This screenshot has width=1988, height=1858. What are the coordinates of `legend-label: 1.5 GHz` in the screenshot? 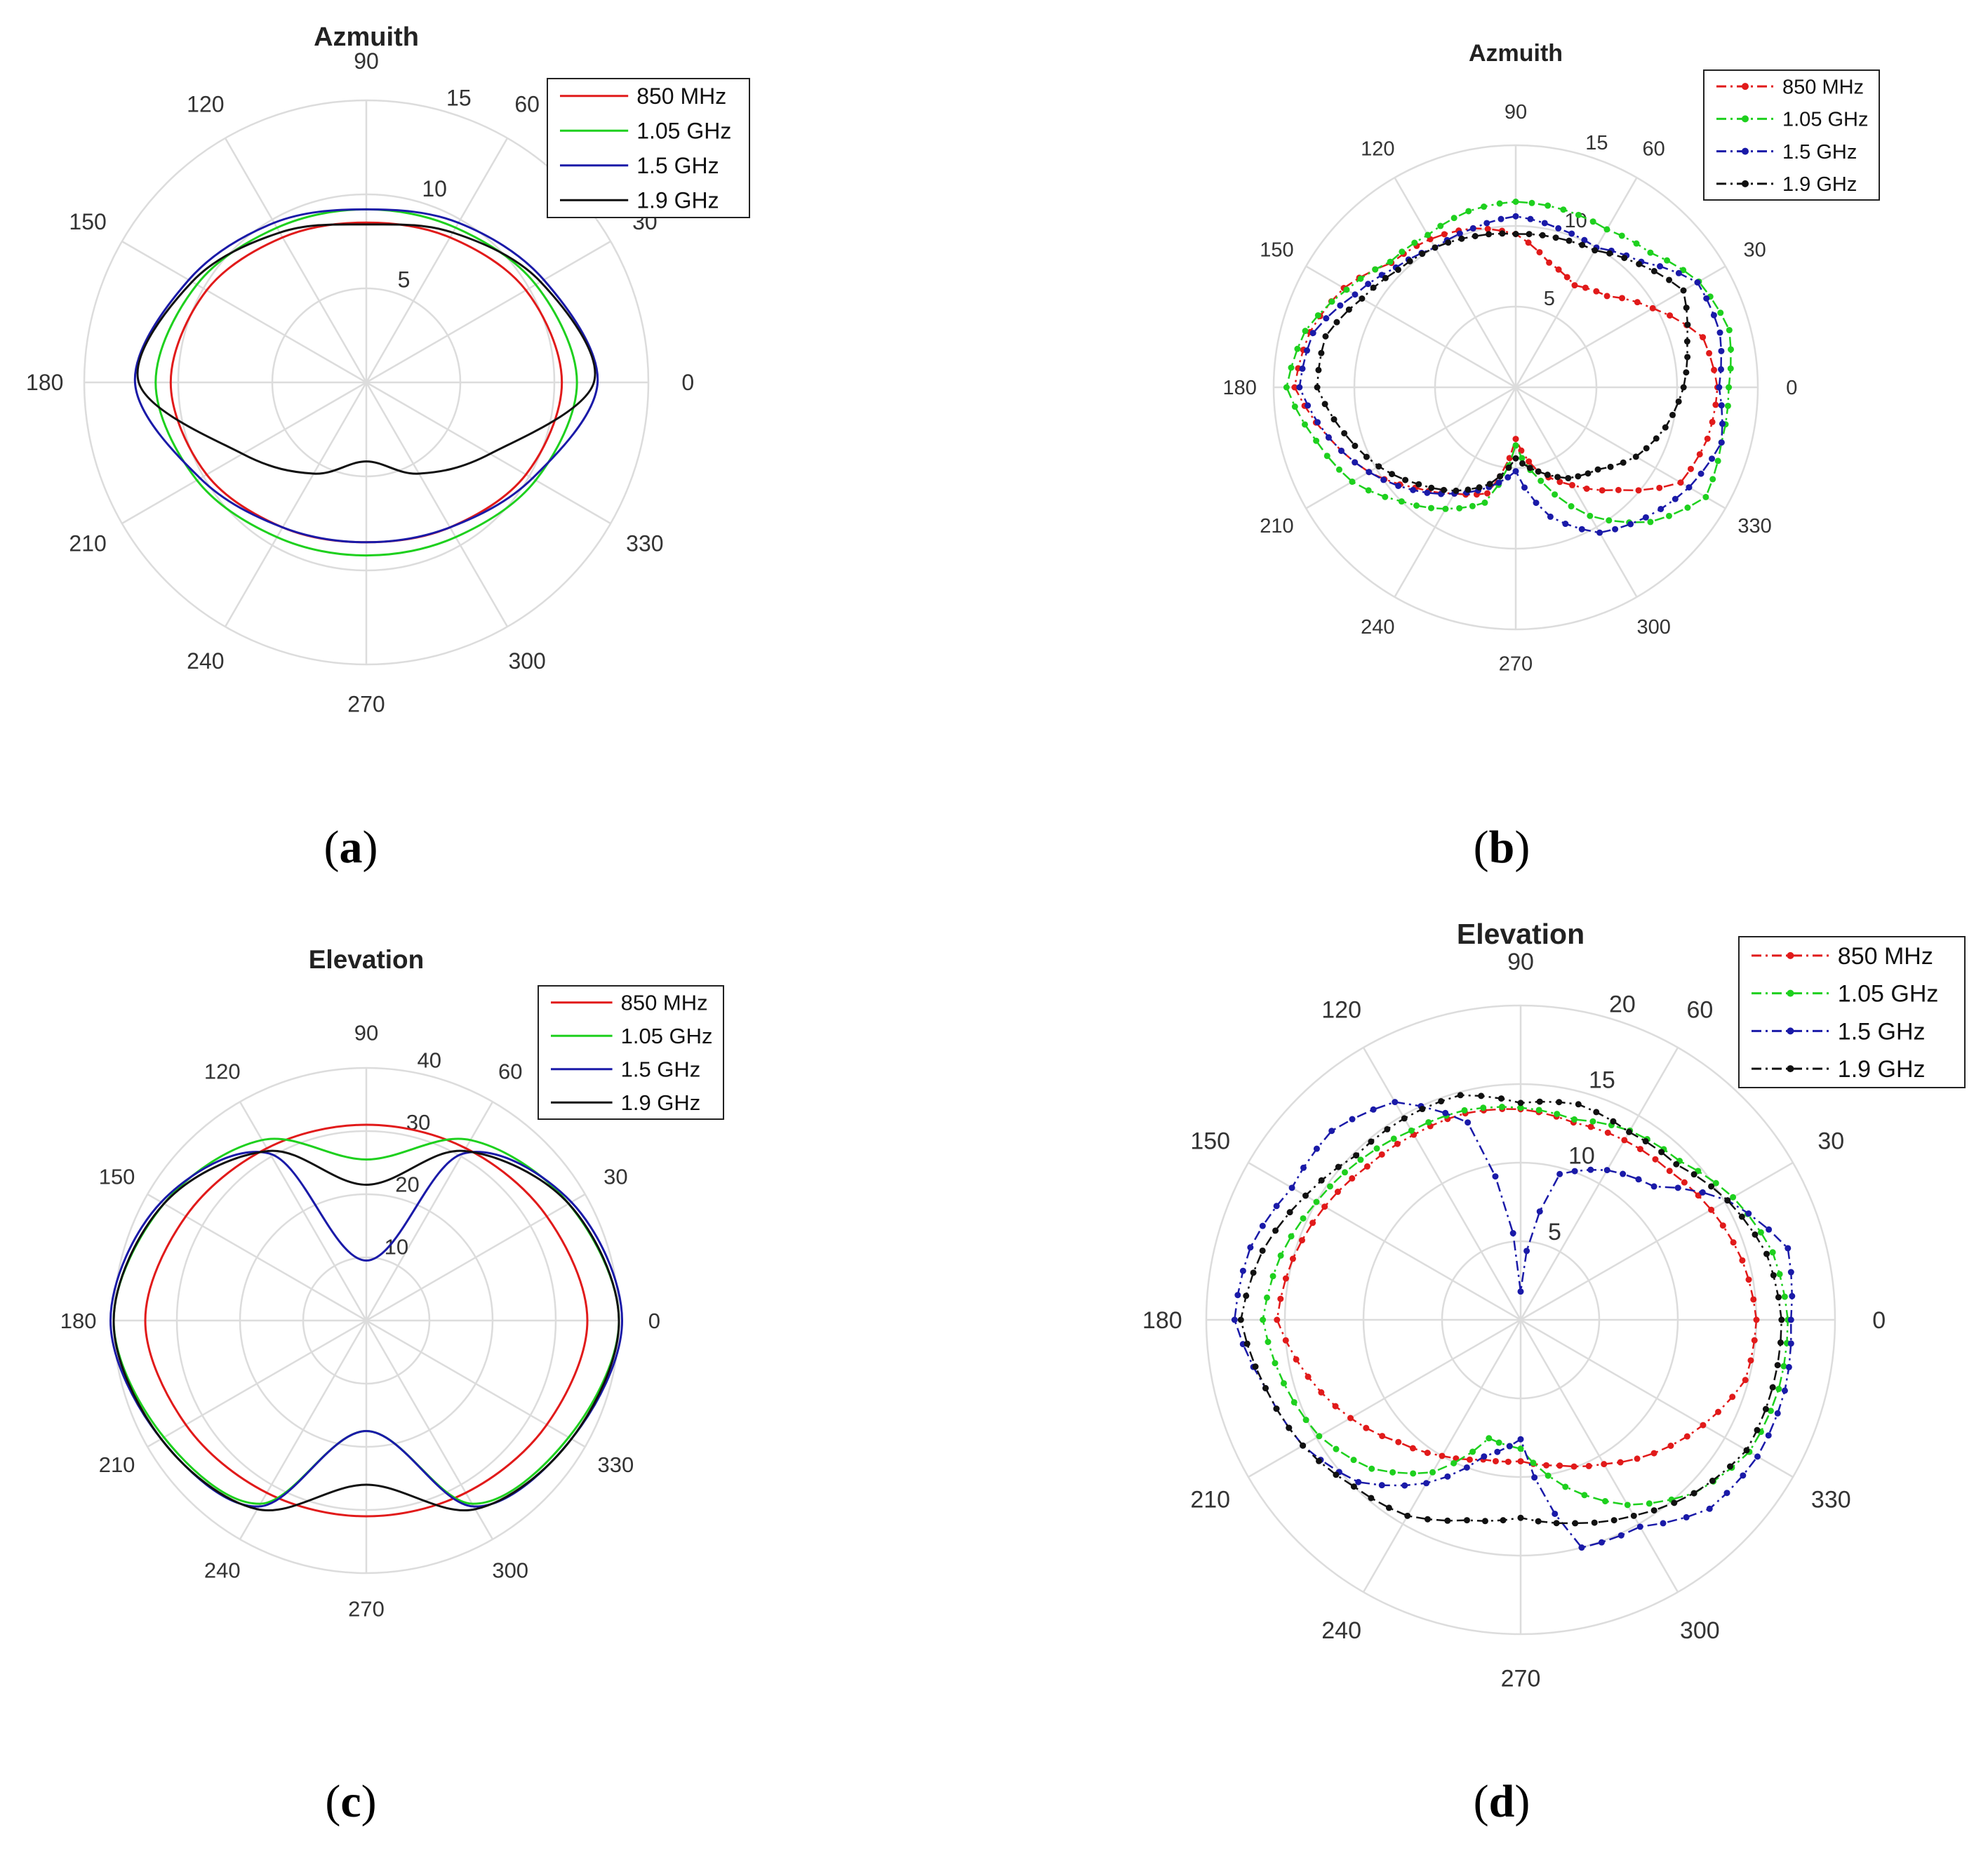 It's located at (1882, 1031).